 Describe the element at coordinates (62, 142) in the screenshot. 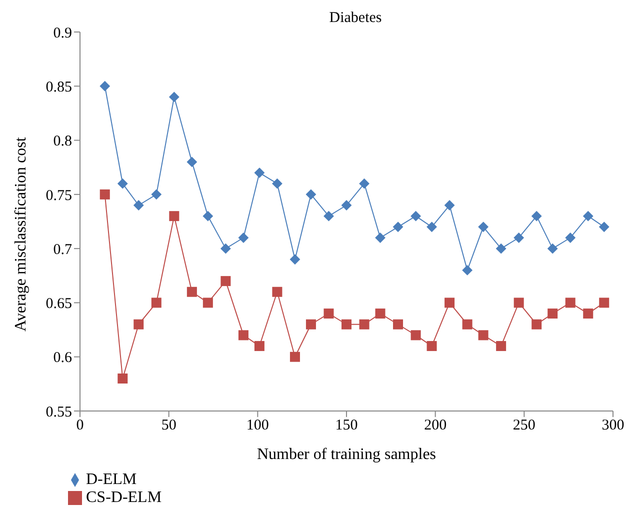

I see `y-tick-label: 0.8` at that location.